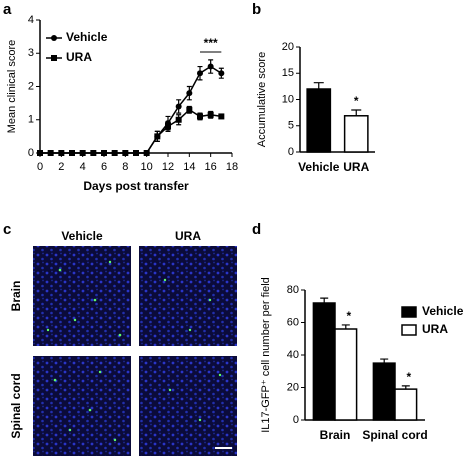 The image size is (474, 461). What do you see at coordinates (82, 236) in the screenshot?
I see `column-label: Vehicle` at bounding box center [82, 236].